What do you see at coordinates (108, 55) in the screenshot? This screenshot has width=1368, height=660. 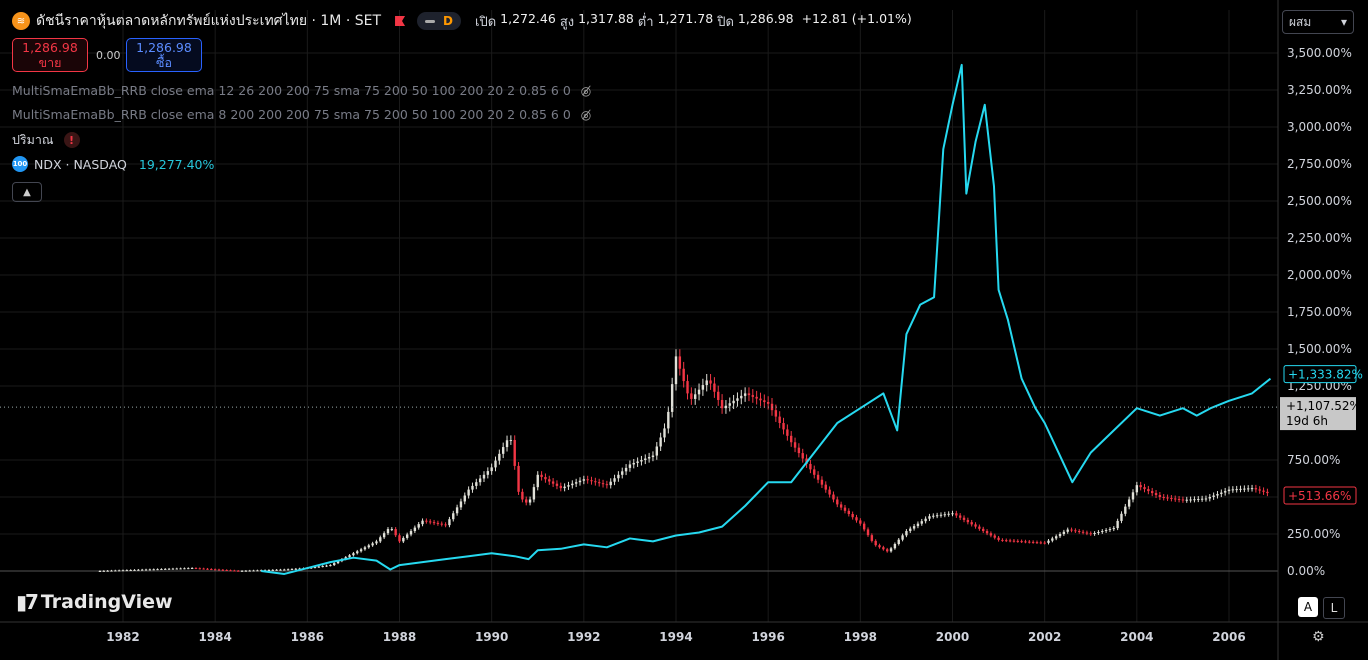 I see `spread-value: 0.00` at bounding box center [108, 55].